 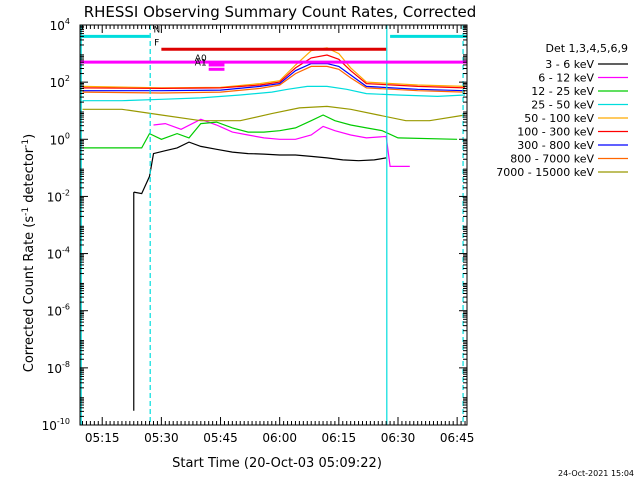 What do you see at coordinates (277, 463) in the screenshot?
I see `x-axis-label: Start Time (20-Oct-03 05:09:22)` at bounding box center [277, 463].